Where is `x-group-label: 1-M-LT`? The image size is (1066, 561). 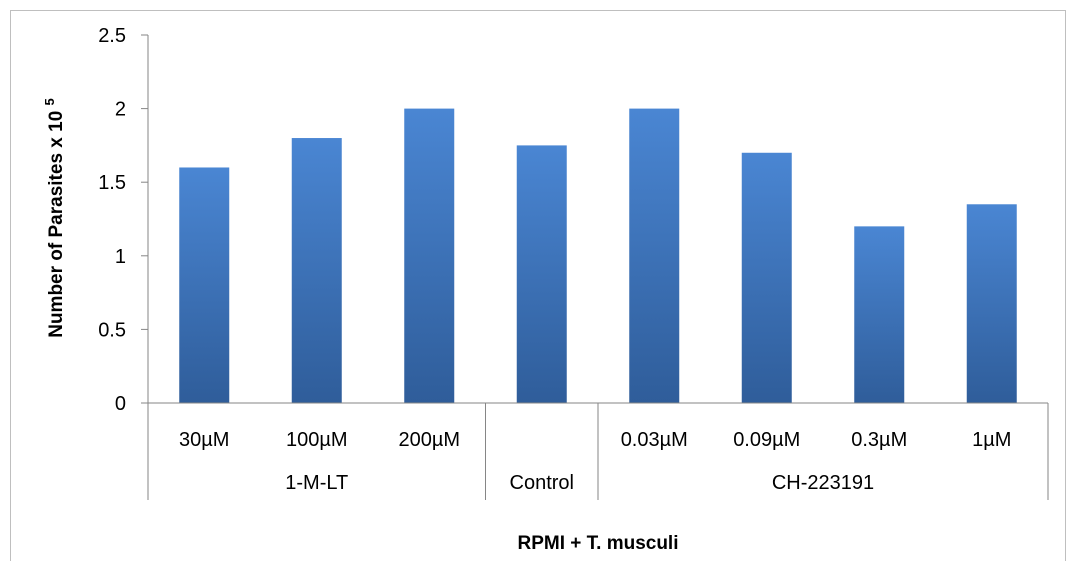
x-group-label: 1-M-LT is located at coordinates (316, 483).